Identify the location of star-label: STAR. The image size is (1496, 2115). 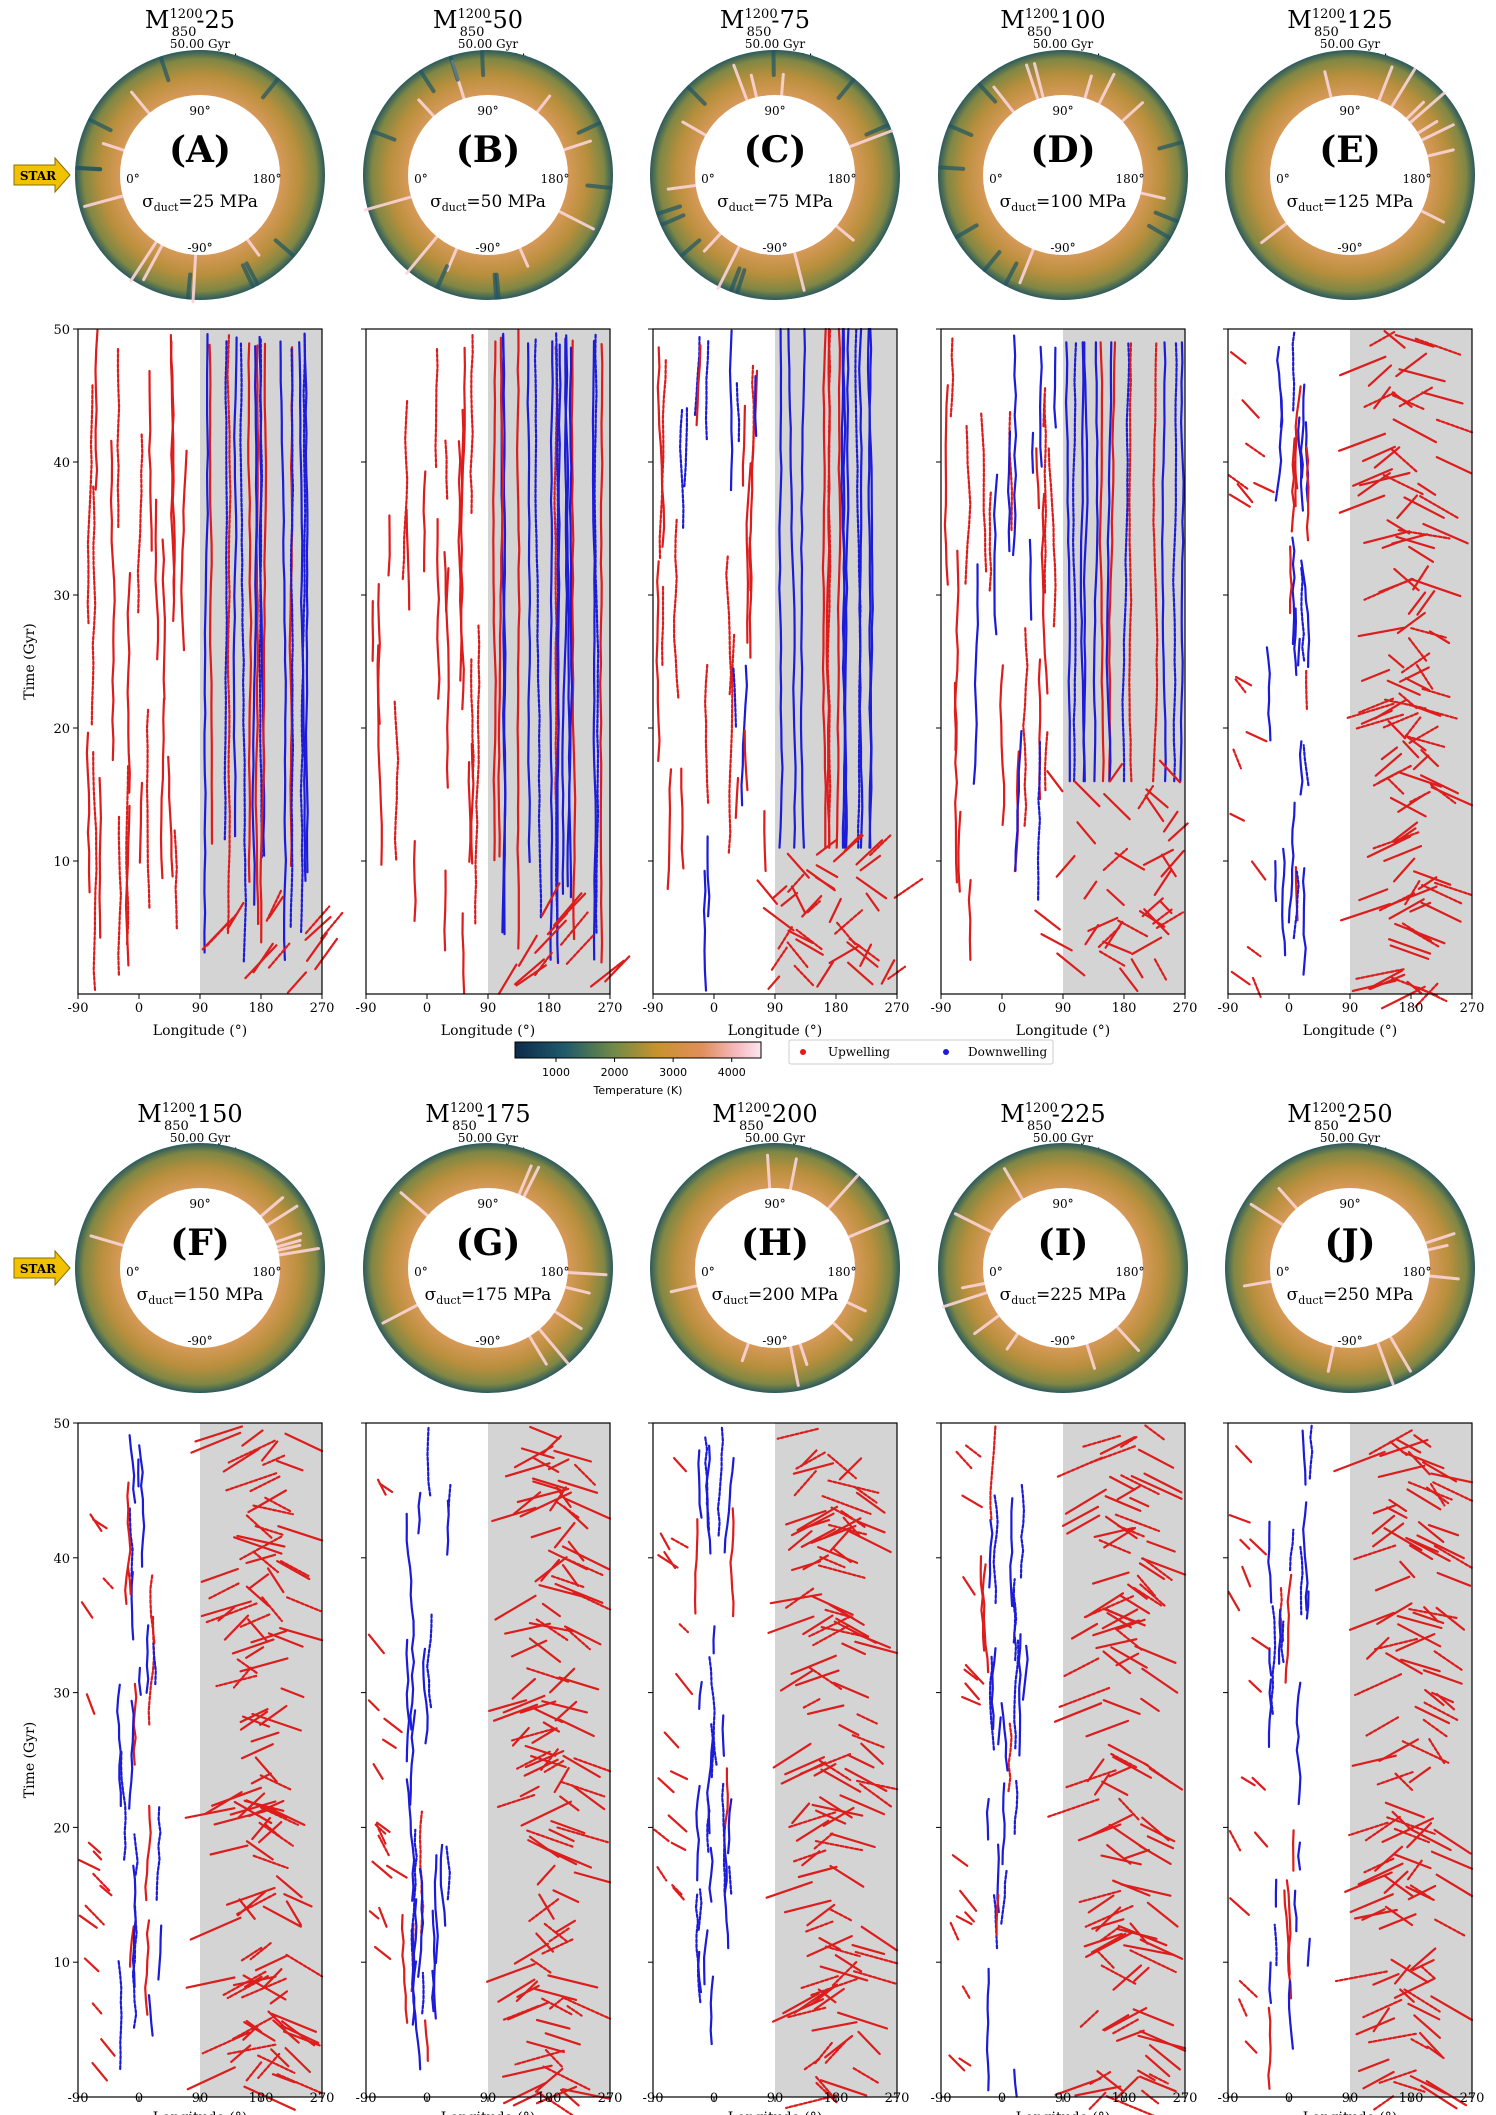
(38, 1269).